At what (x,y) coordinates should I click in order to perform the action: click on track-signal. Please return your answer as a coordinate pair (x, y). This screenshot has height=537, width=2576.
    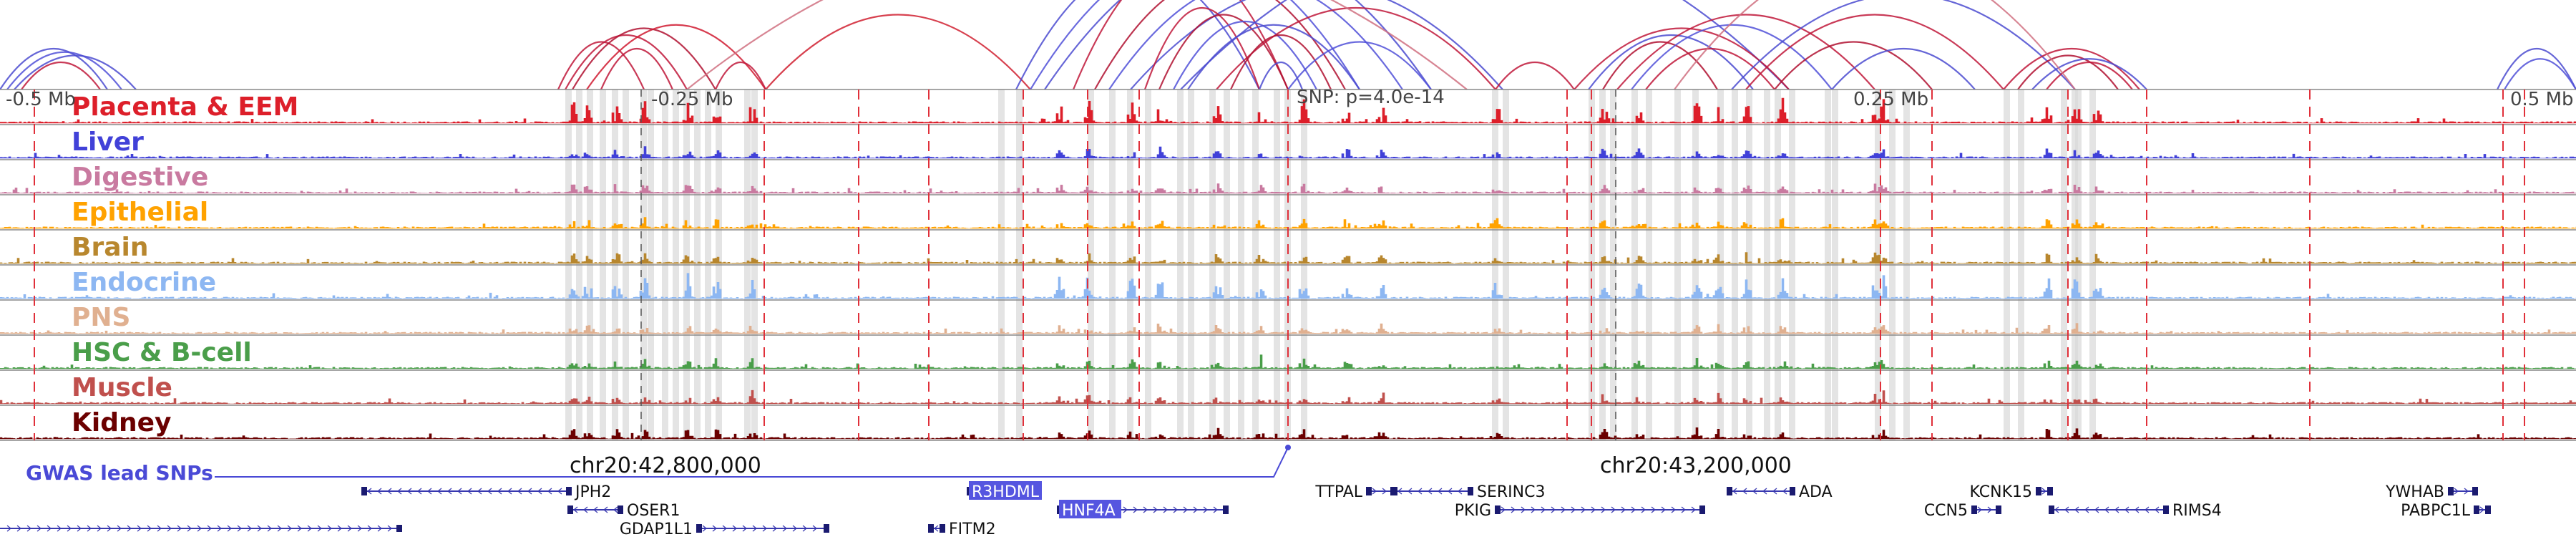
    Looking at the image, I should click on (1288, 110).